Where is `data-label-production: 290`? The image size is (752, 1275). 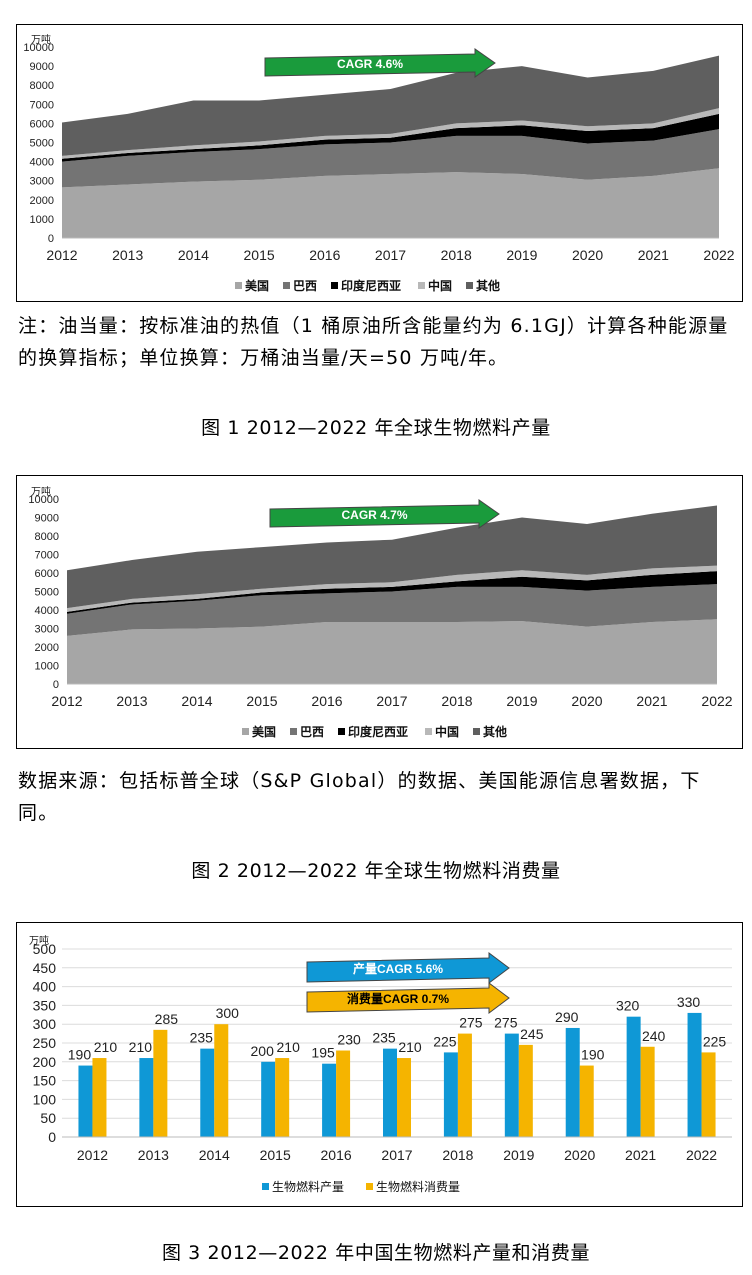 data-label-production: 290 is located at coordinates (567, 1017).